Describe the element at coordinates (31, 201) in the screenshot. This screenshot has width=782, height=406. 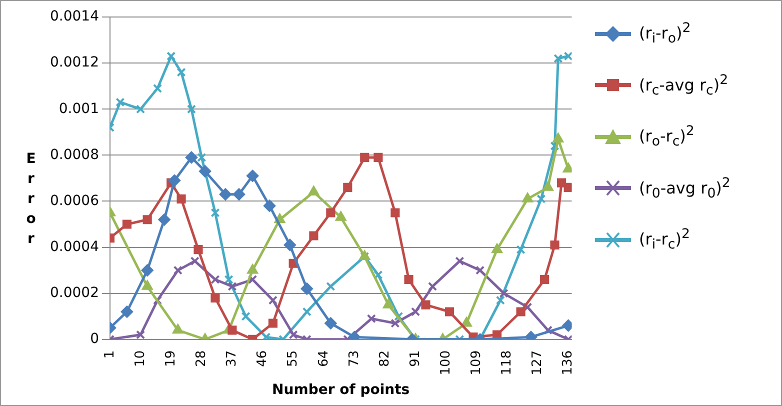
I see `y-axis-title: Error` at that location.